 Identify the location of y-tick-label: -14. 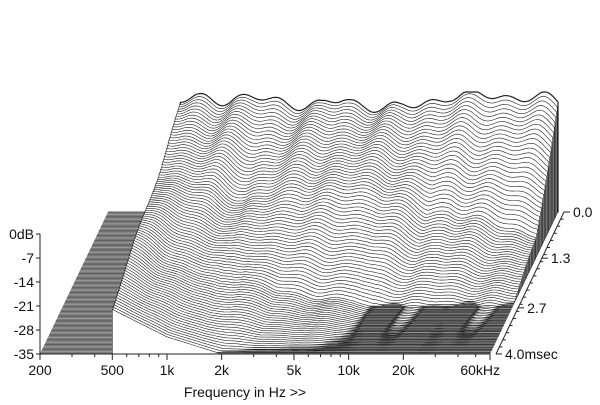
(24, 282).